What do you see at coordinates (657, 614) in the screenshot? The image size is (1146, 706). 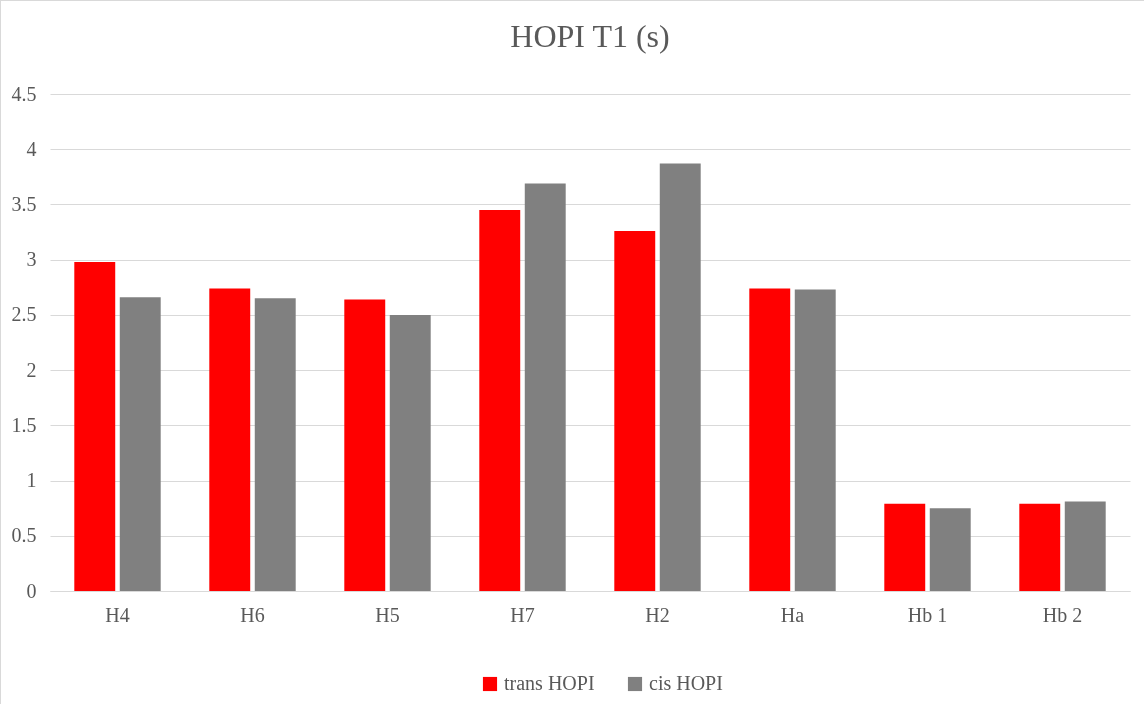 I see `x-tick-label: H2` at bounding box center [657, 614].